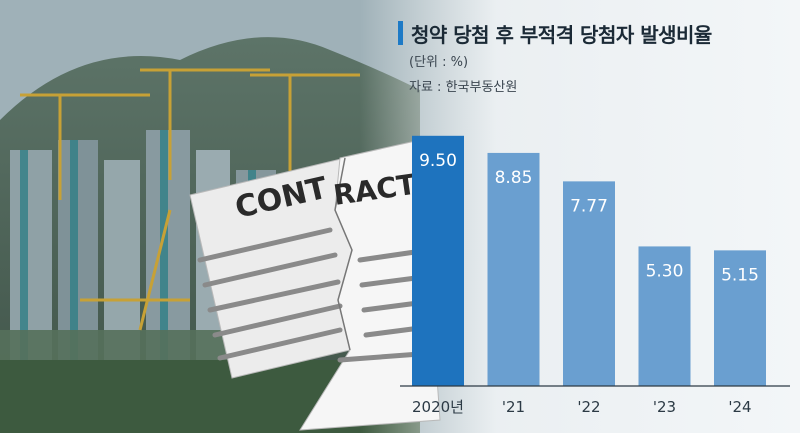  I want to click on bar-value-label-4: 5.15, so click(740, 275).